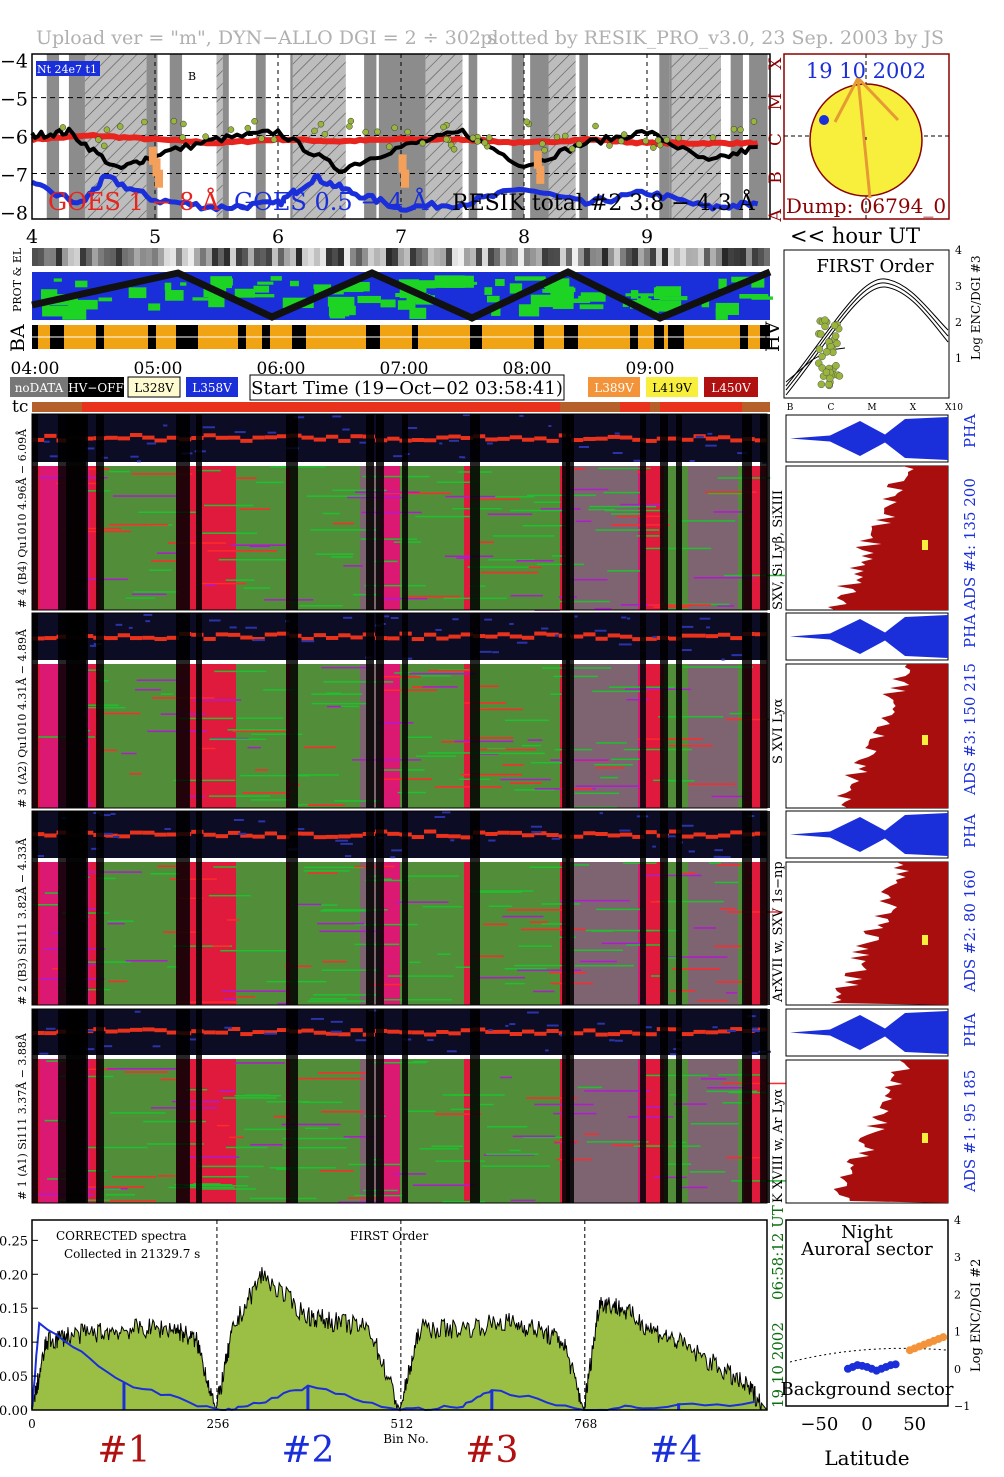 The image size is (1004, 1477). I want to click on night-band, so click(517, 136).